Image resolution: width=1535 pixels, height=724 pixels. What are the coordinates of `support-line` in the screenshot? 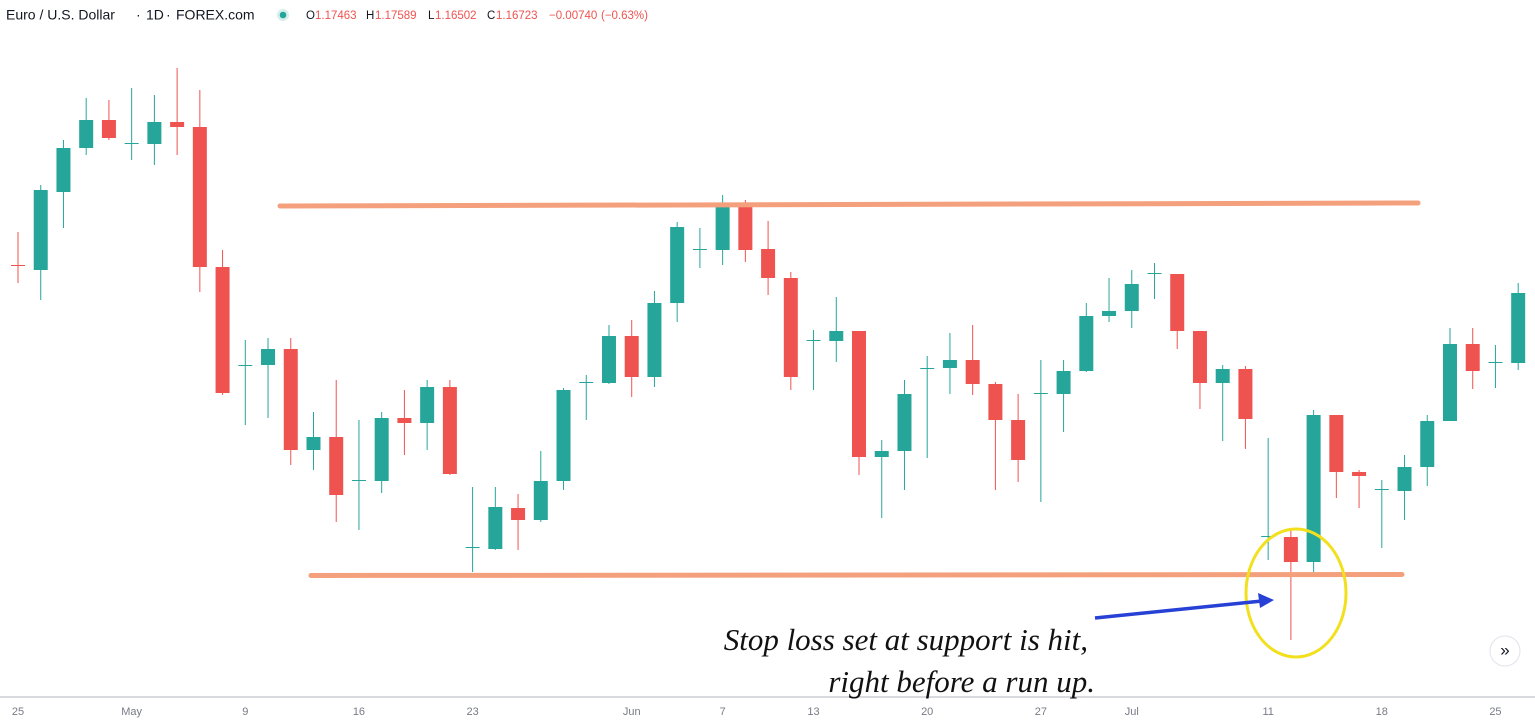 It's located at (856, 575).